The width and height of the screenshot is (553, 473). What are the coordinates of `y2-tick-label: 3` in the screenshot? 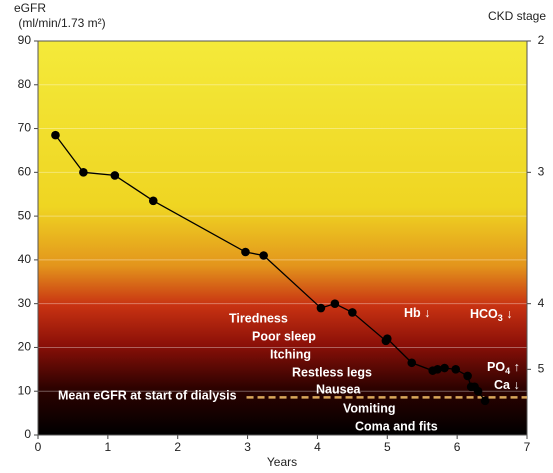 It's located at (541, 172).